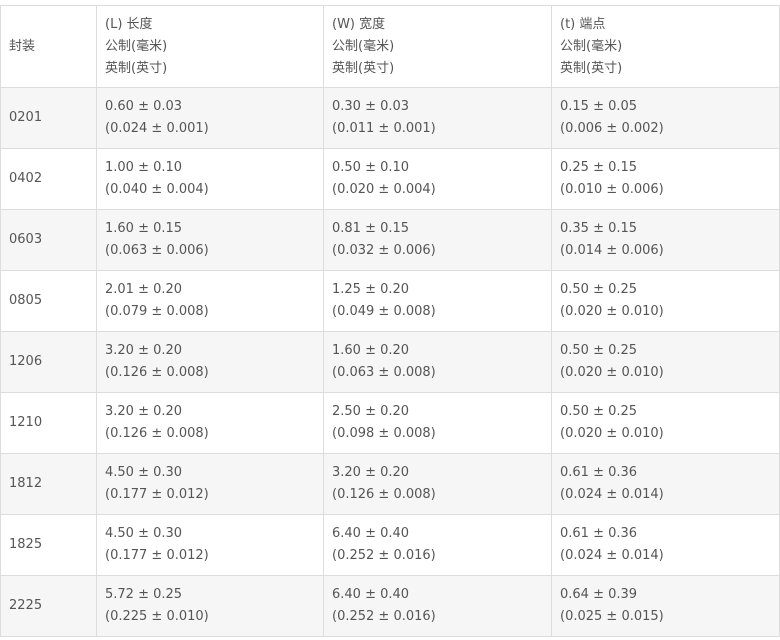  Describe the element at coordinates (210, 545) in the screenshot. I see `length-cell: 4.50 ± 0.30 (0.177 ± 0.012)` at that location.